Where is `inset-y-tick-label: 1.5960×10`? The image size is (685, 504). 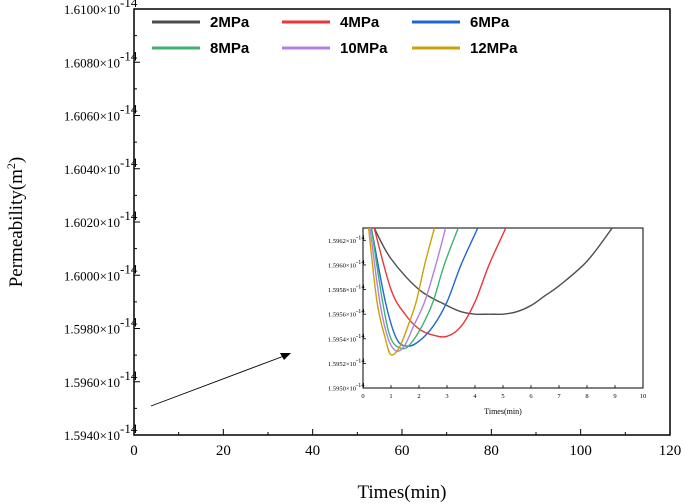
inset-y-tick-label: 1.5960×10 is located at coordinates (342, 265).